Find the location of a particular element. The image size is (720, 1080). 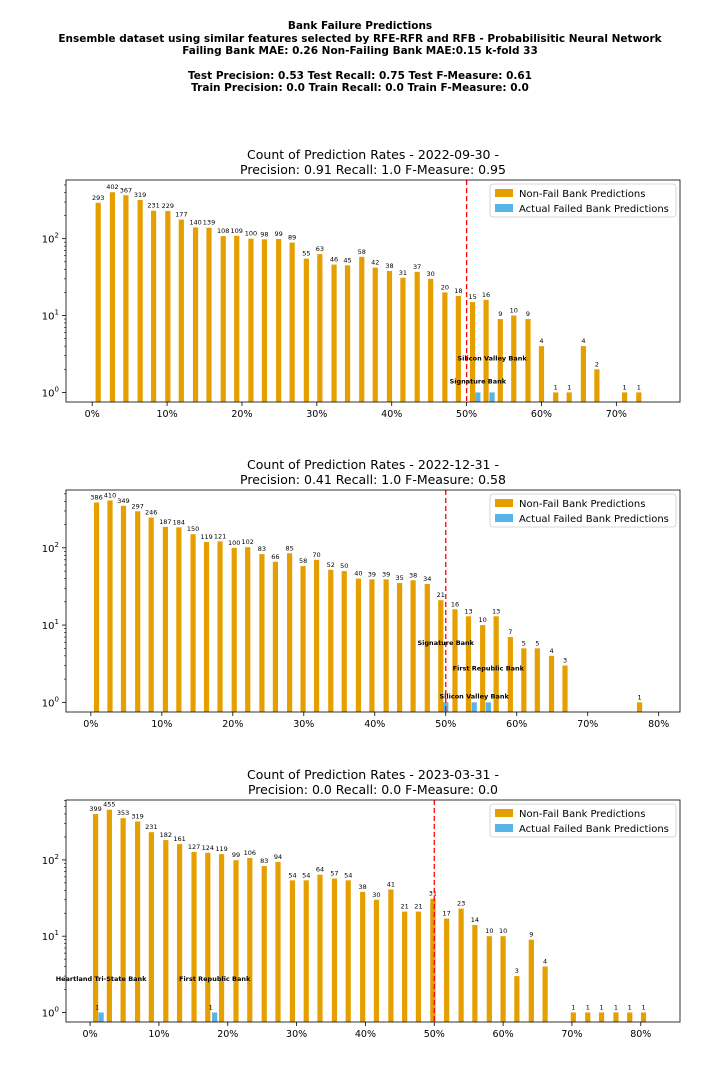

bar-value-label: 15 is located at coordinates (472, 297).